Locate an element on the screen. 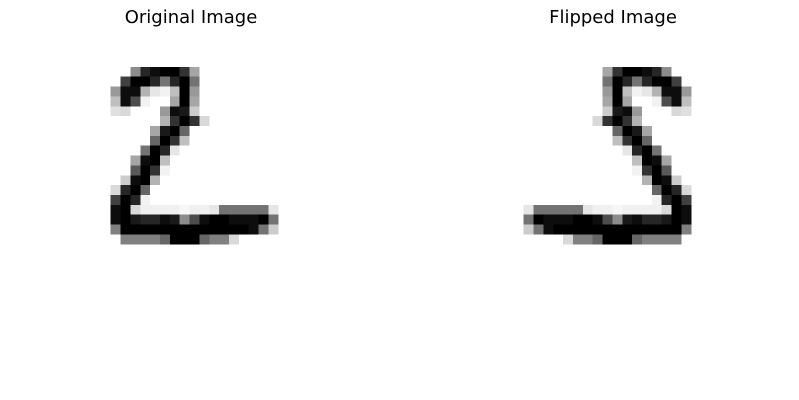 The image size is (799, 400). flipped-image-title: Flipped Image is located at coordinates (613, 17).